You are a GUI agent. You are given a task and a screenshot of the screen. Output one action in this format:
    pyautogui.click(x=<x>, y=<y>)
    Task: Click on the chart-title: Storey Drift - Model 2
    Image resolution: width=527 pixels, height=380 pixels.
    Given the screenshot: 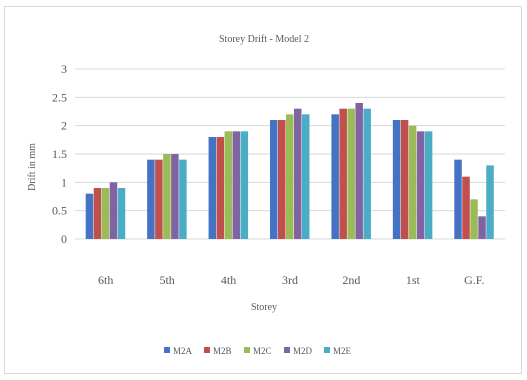 What is the action you would take?
    pyautogui.click(x=264, y=39)
    